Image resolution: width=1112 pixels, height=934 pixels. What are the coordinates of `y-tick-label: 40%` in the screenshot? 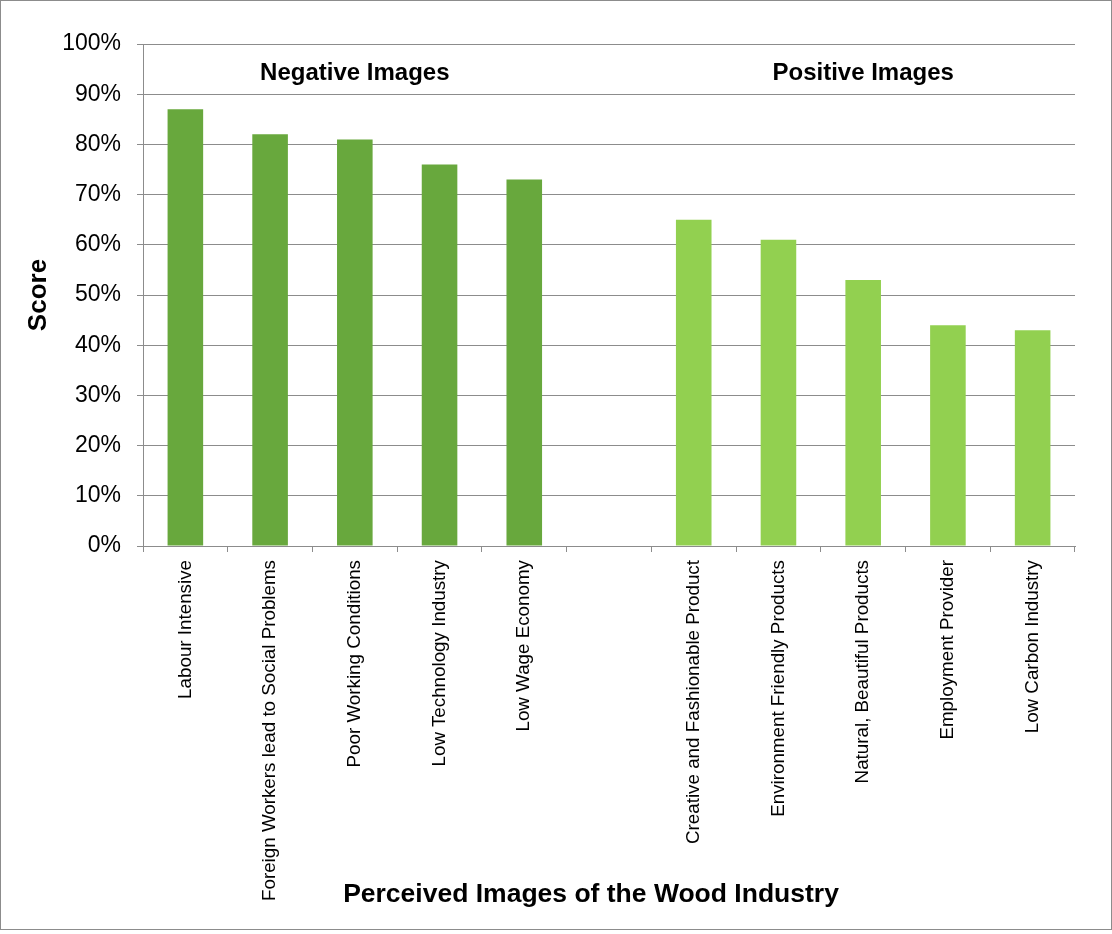 It's located at (97, 343).